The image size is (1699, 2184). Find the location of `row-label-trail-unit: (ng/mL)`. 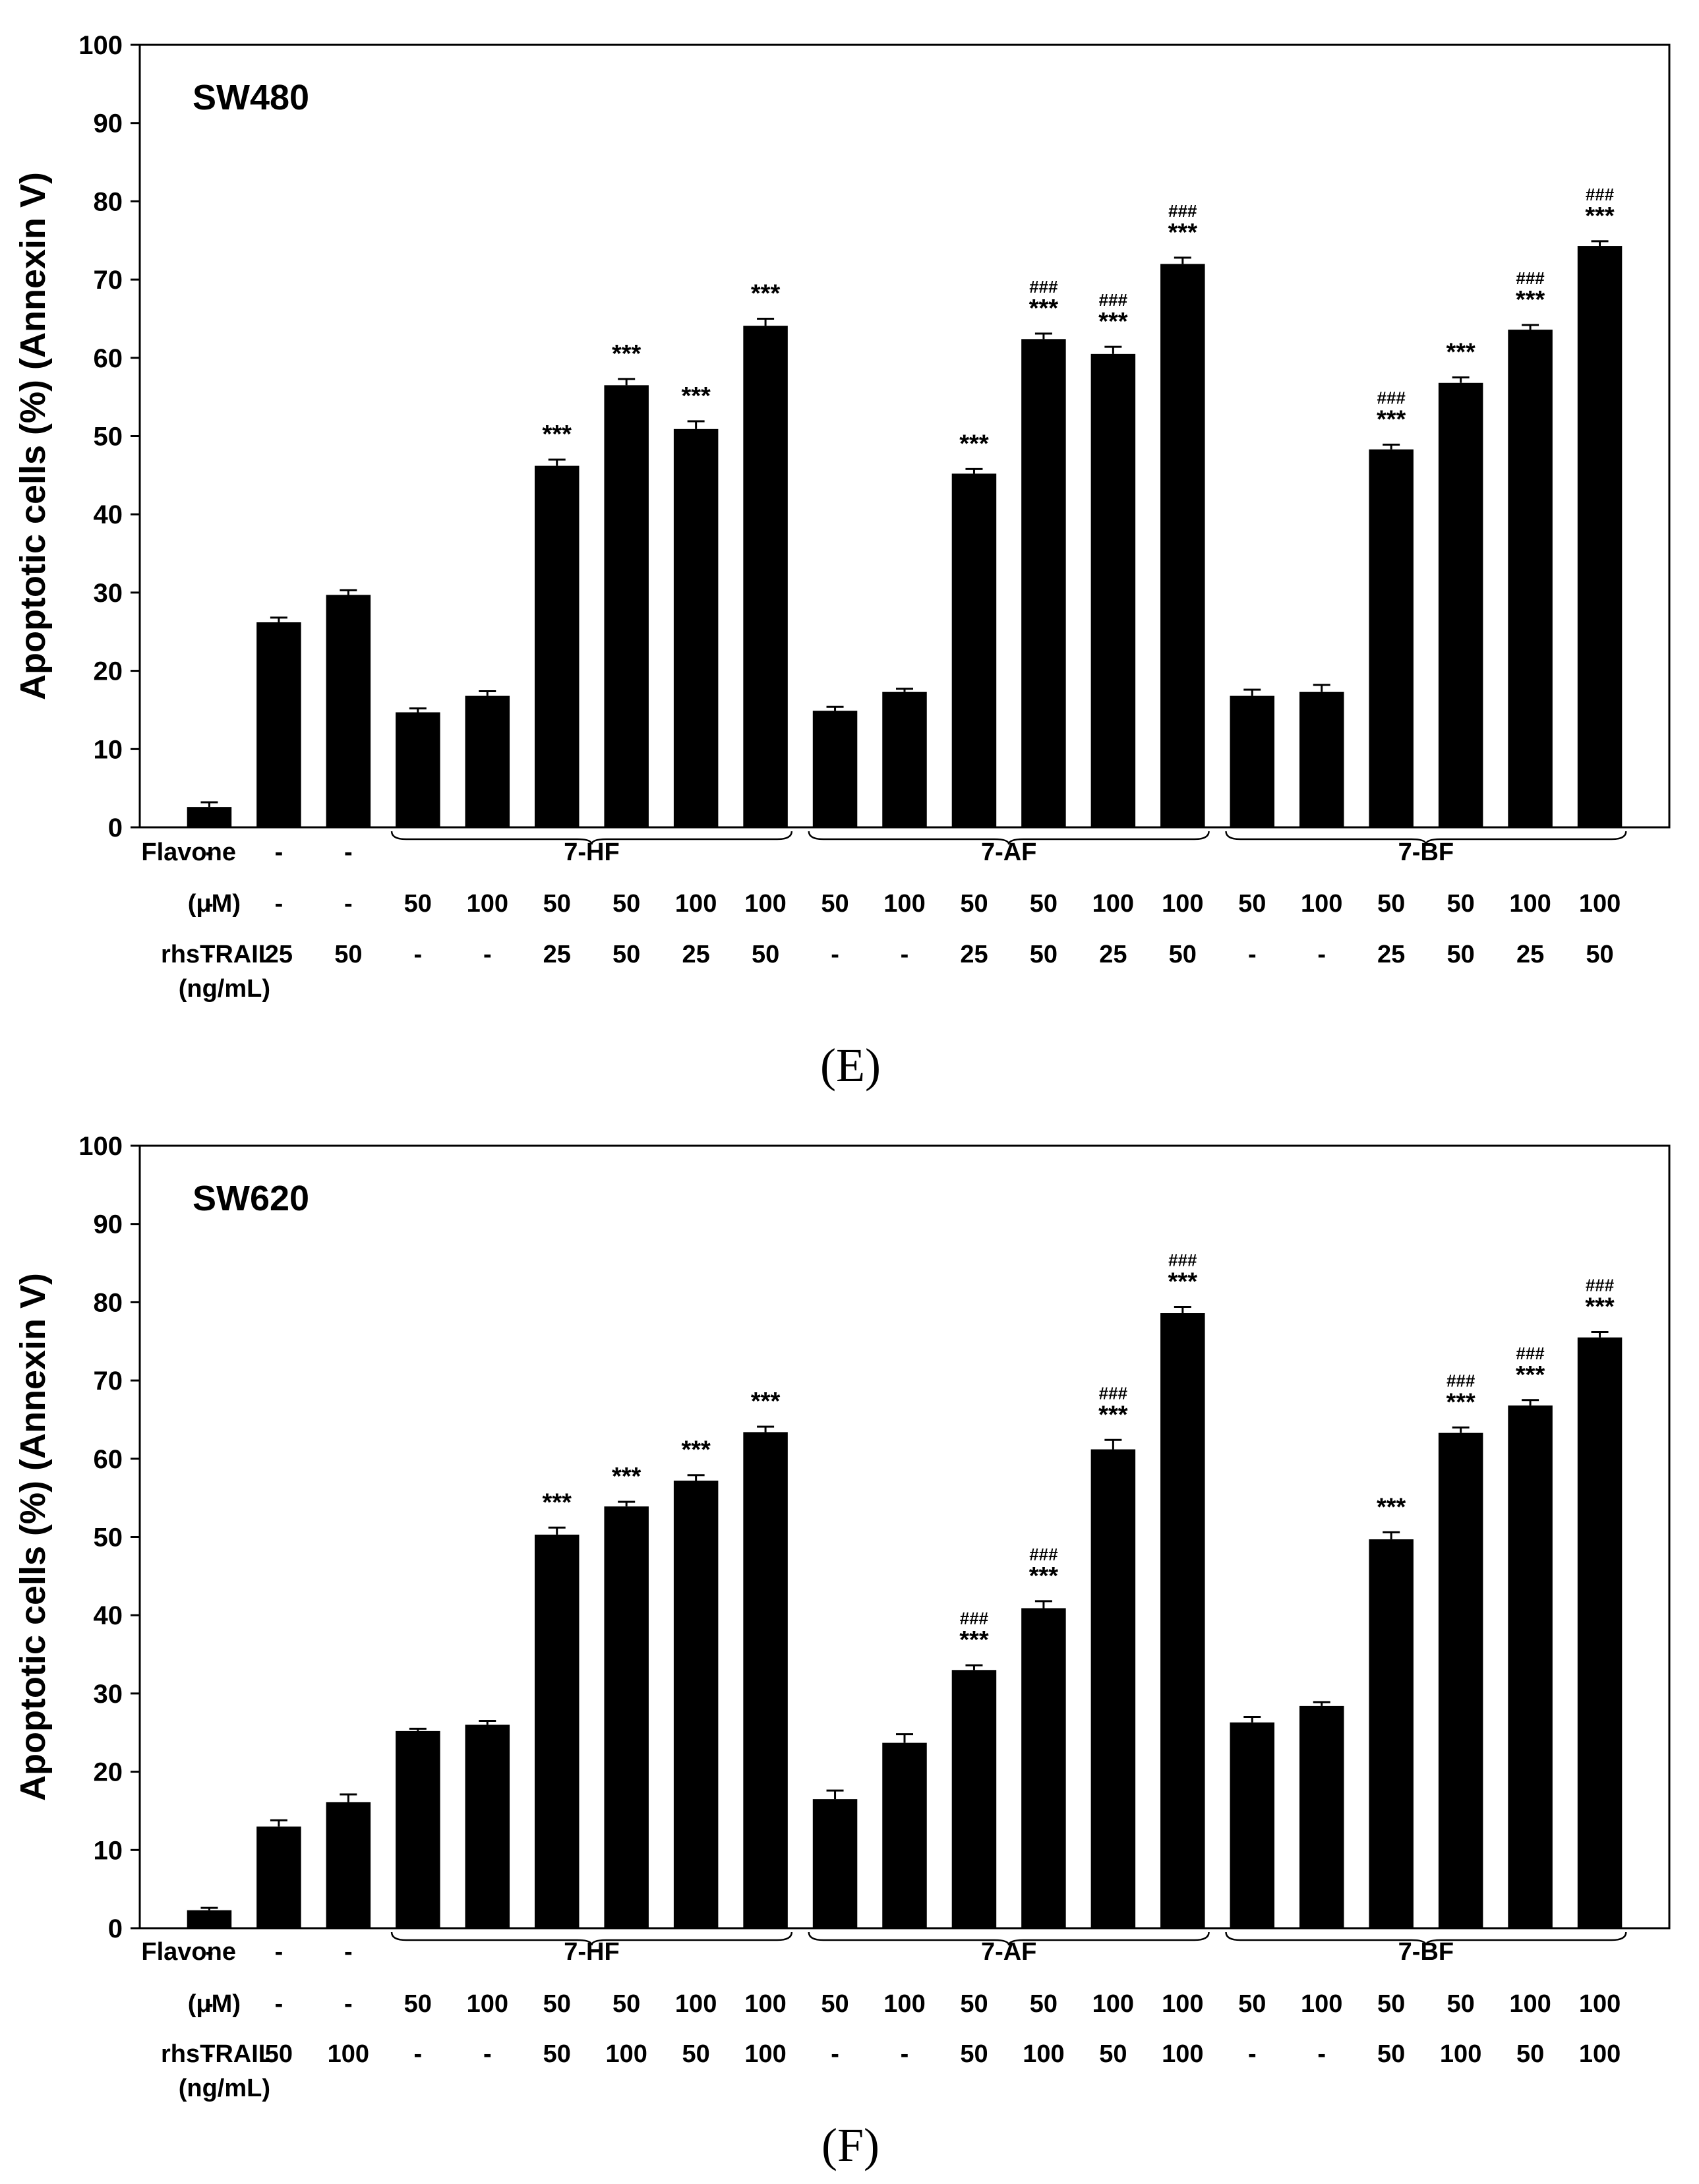

row-label-trail-unit: (ng/mL) is located at coordinates (225, 989).